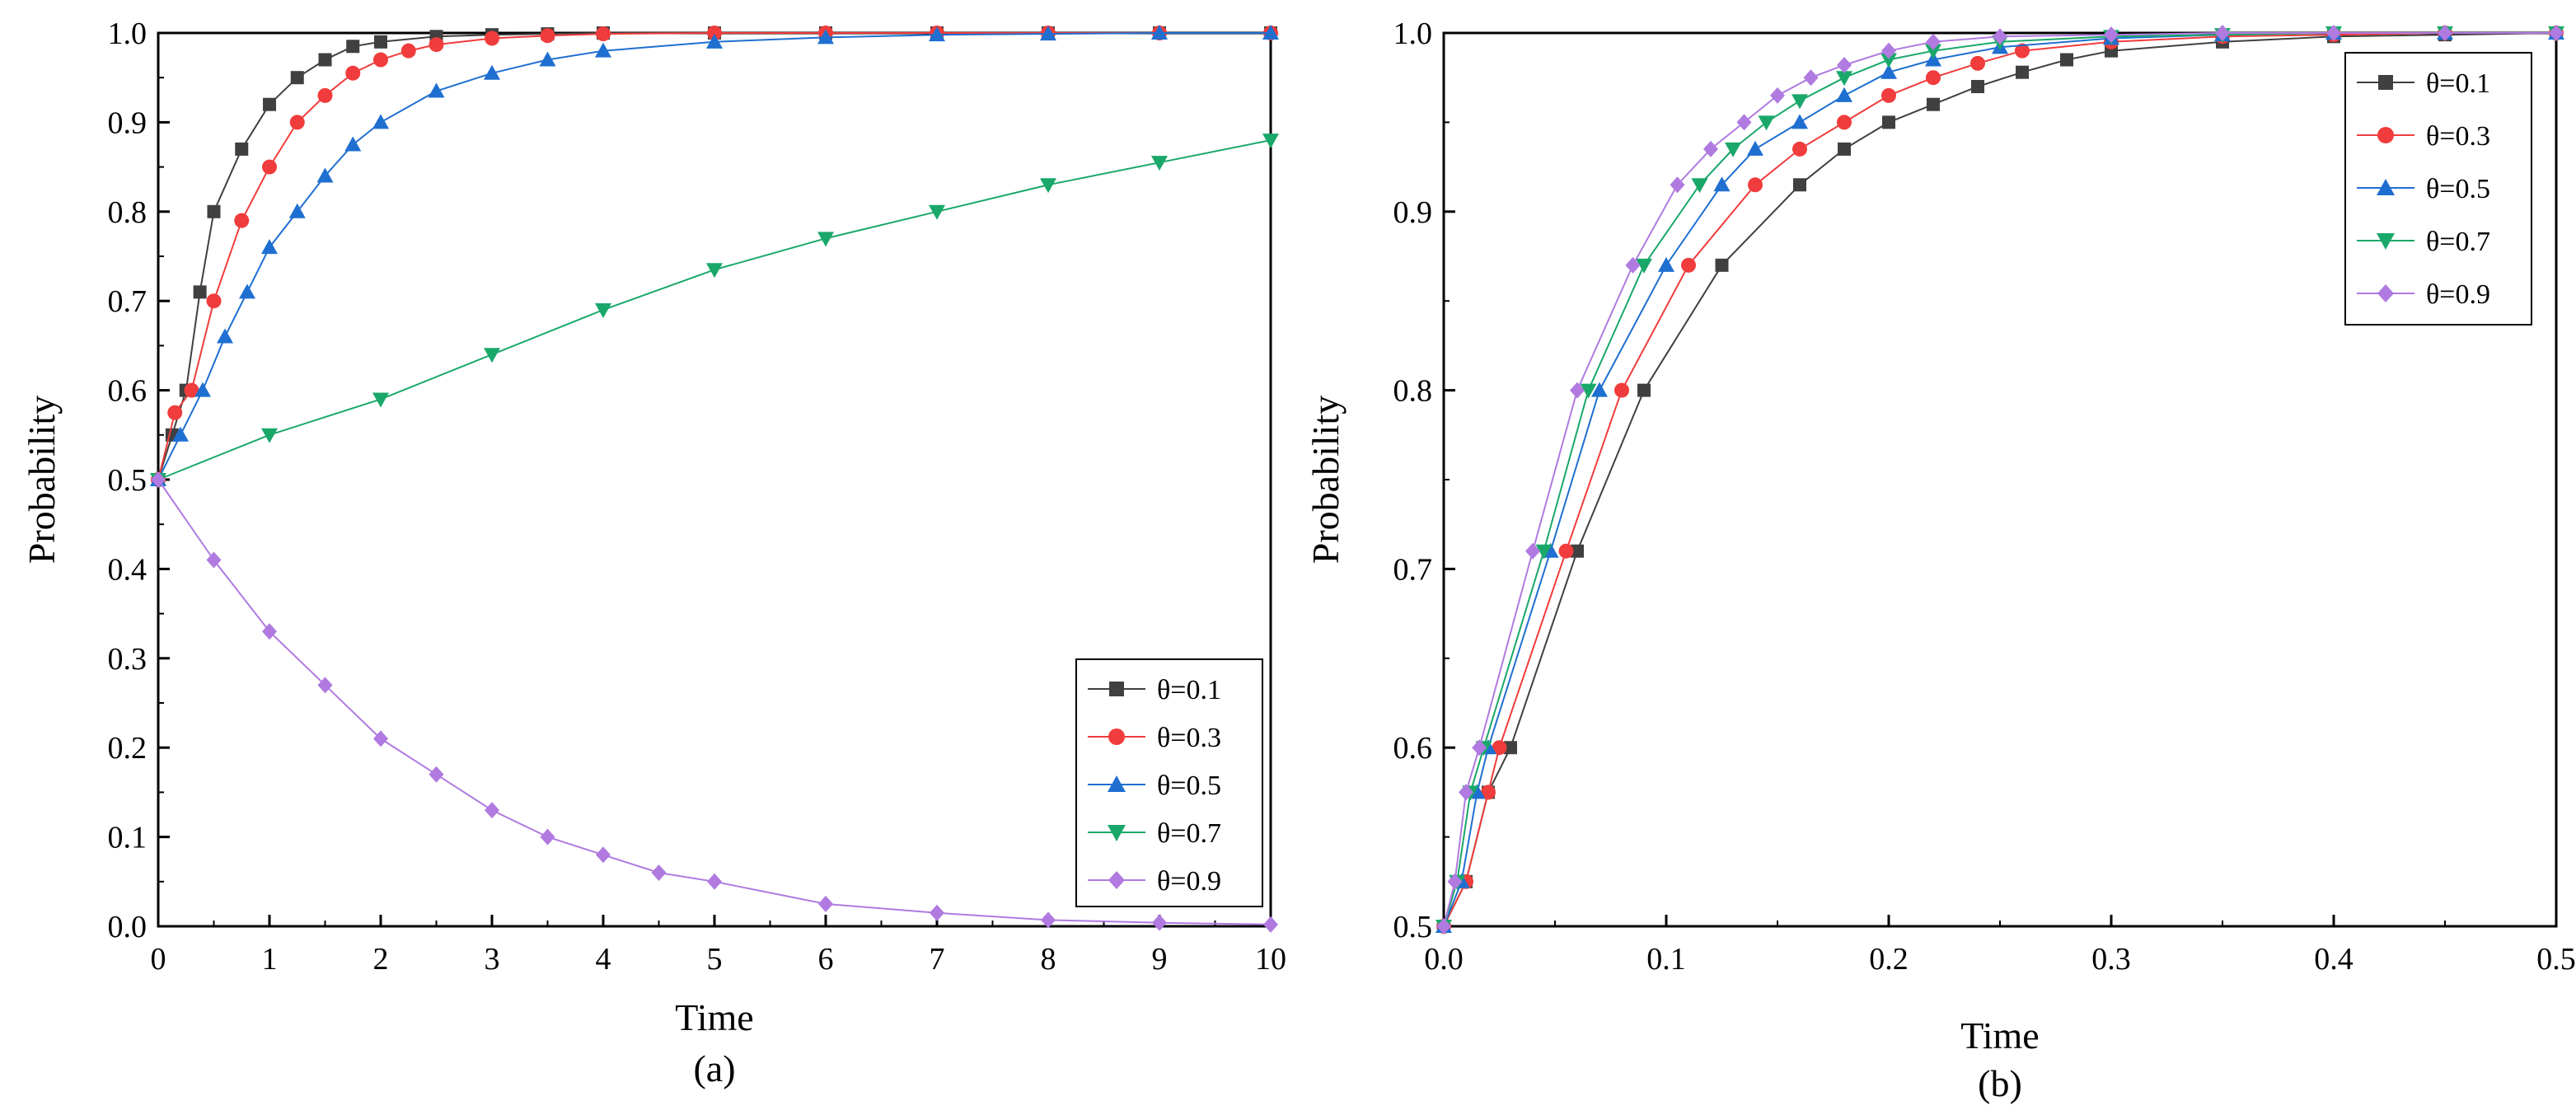  What do you see at coordinates (2556, 960) in the screenshot?
I see `x-tick-label: 0.5` at bounding box center [2556, 960].